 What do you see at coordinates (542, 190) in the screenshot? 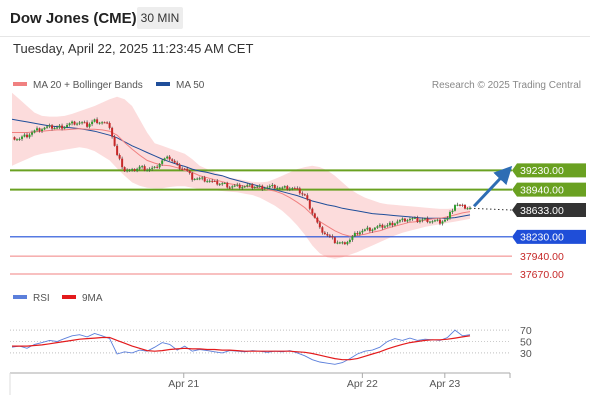
I see `price-tag-label: 38940.00` at bounding box center [542, 190].